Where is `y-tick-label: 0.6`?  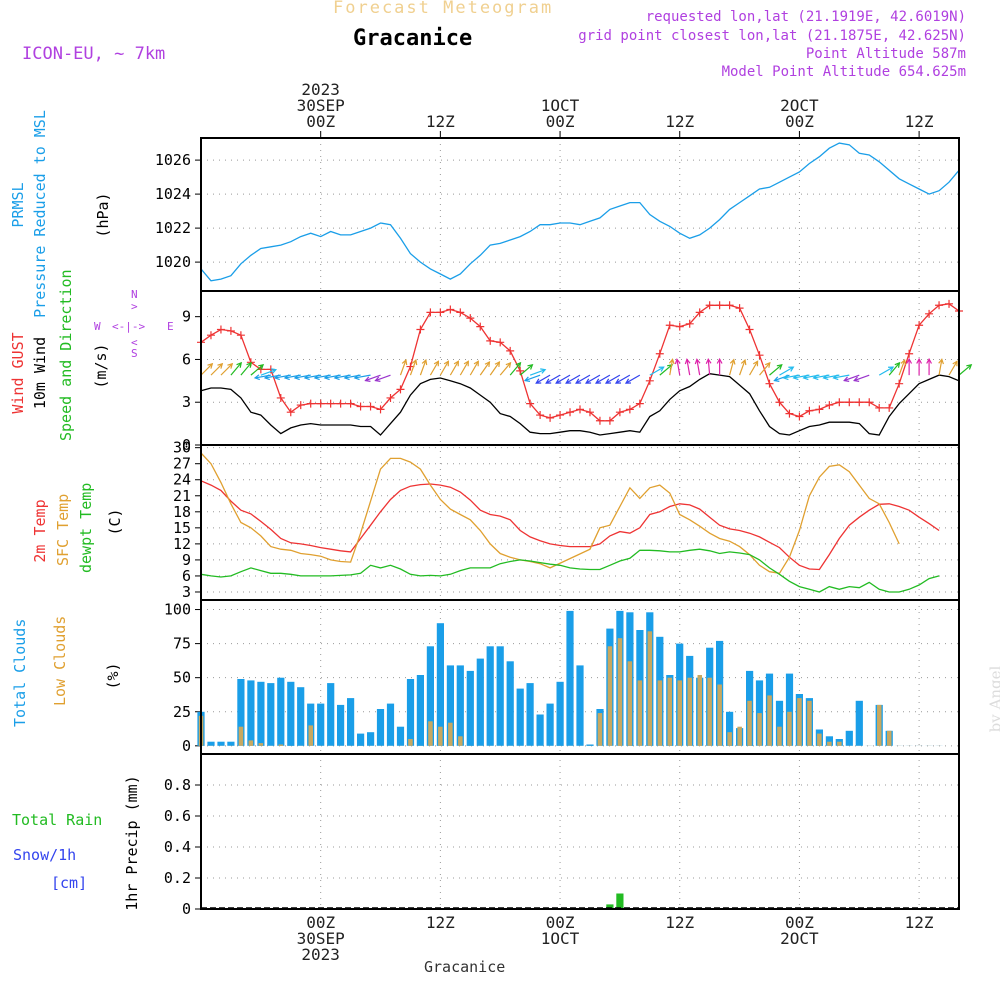 y-tick-label: 0.6 is located at coordinates (177, 816).